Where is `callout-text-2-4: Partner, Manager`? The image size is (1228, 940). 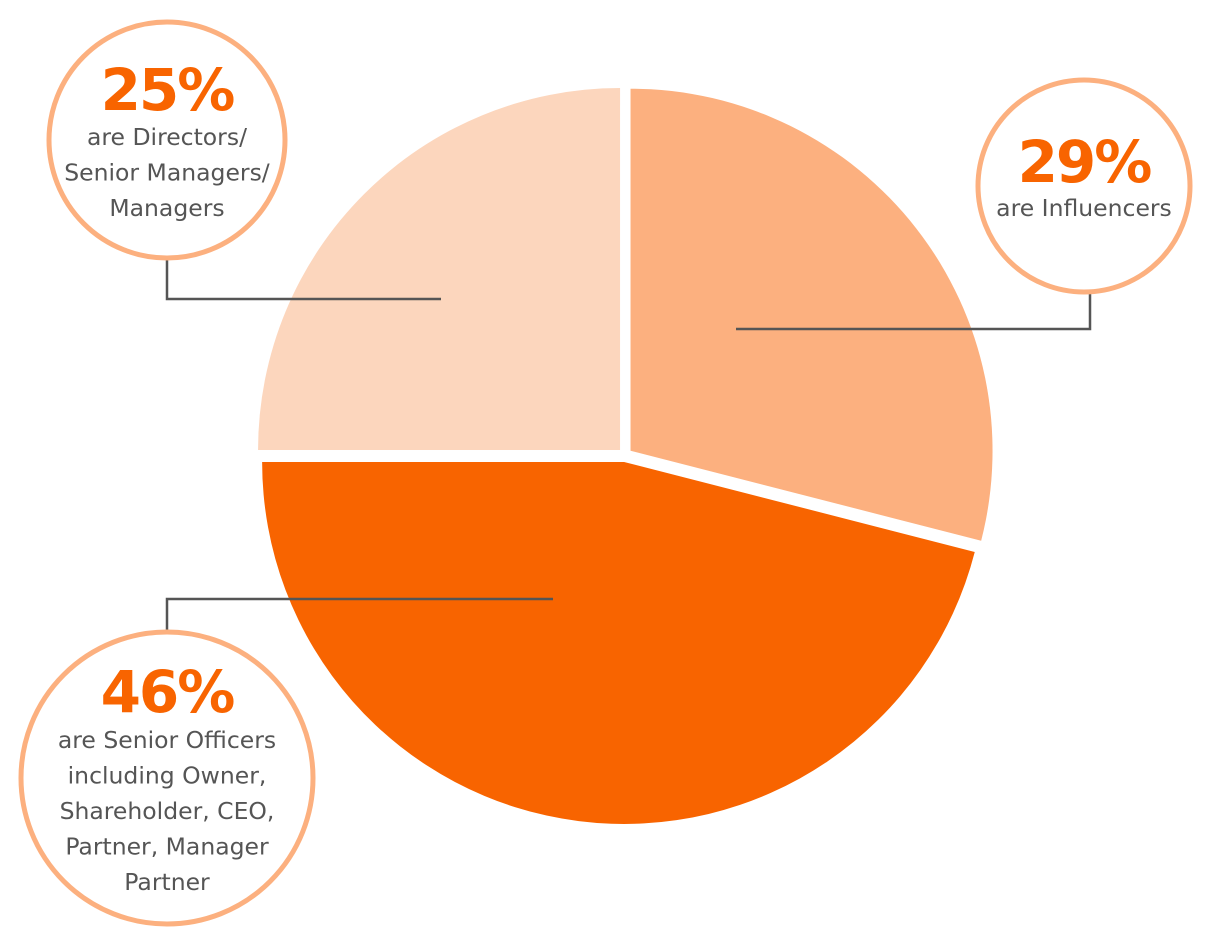 callout-text-2-4: Partner, Manager is located at coordinates (167, 847).